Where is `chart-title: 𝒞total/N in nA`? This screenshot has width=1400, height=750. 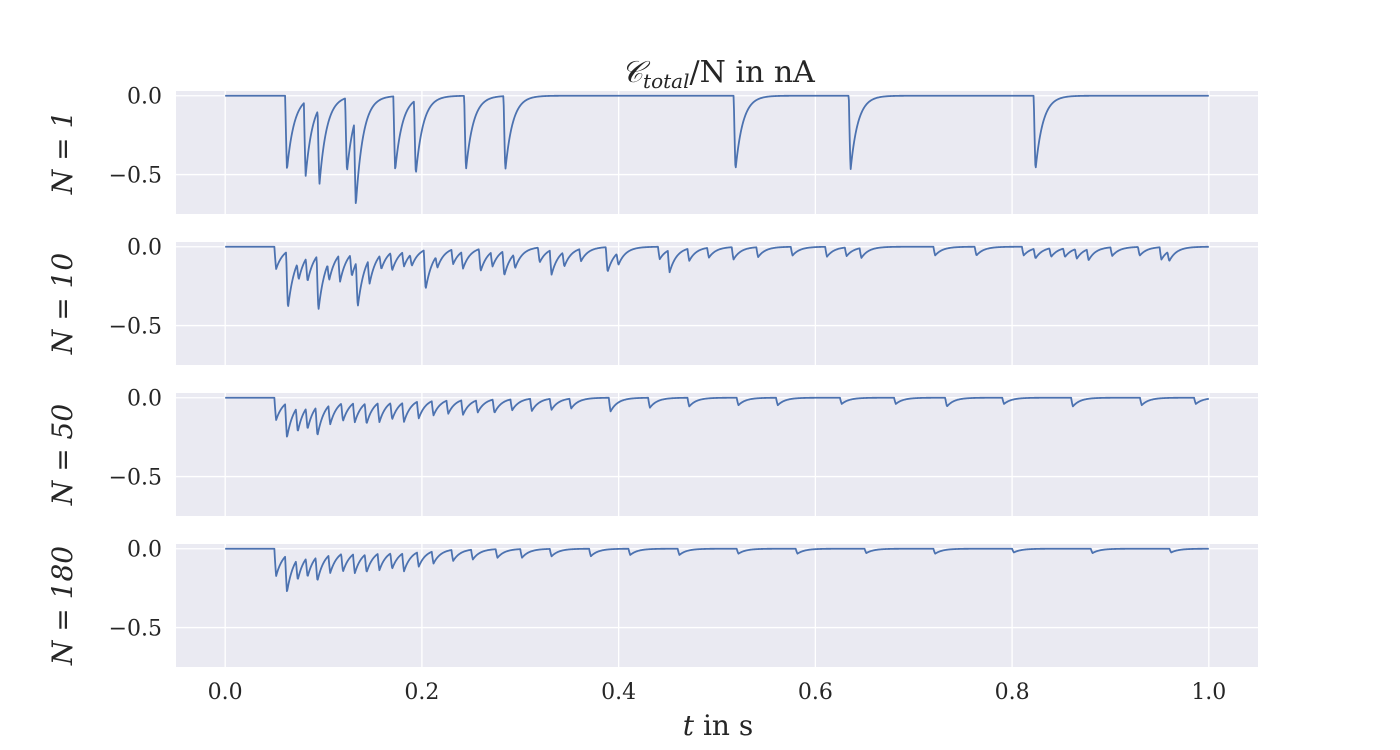 chart-title: 𝒞total/N in nA is located at coordinates (718, 74).